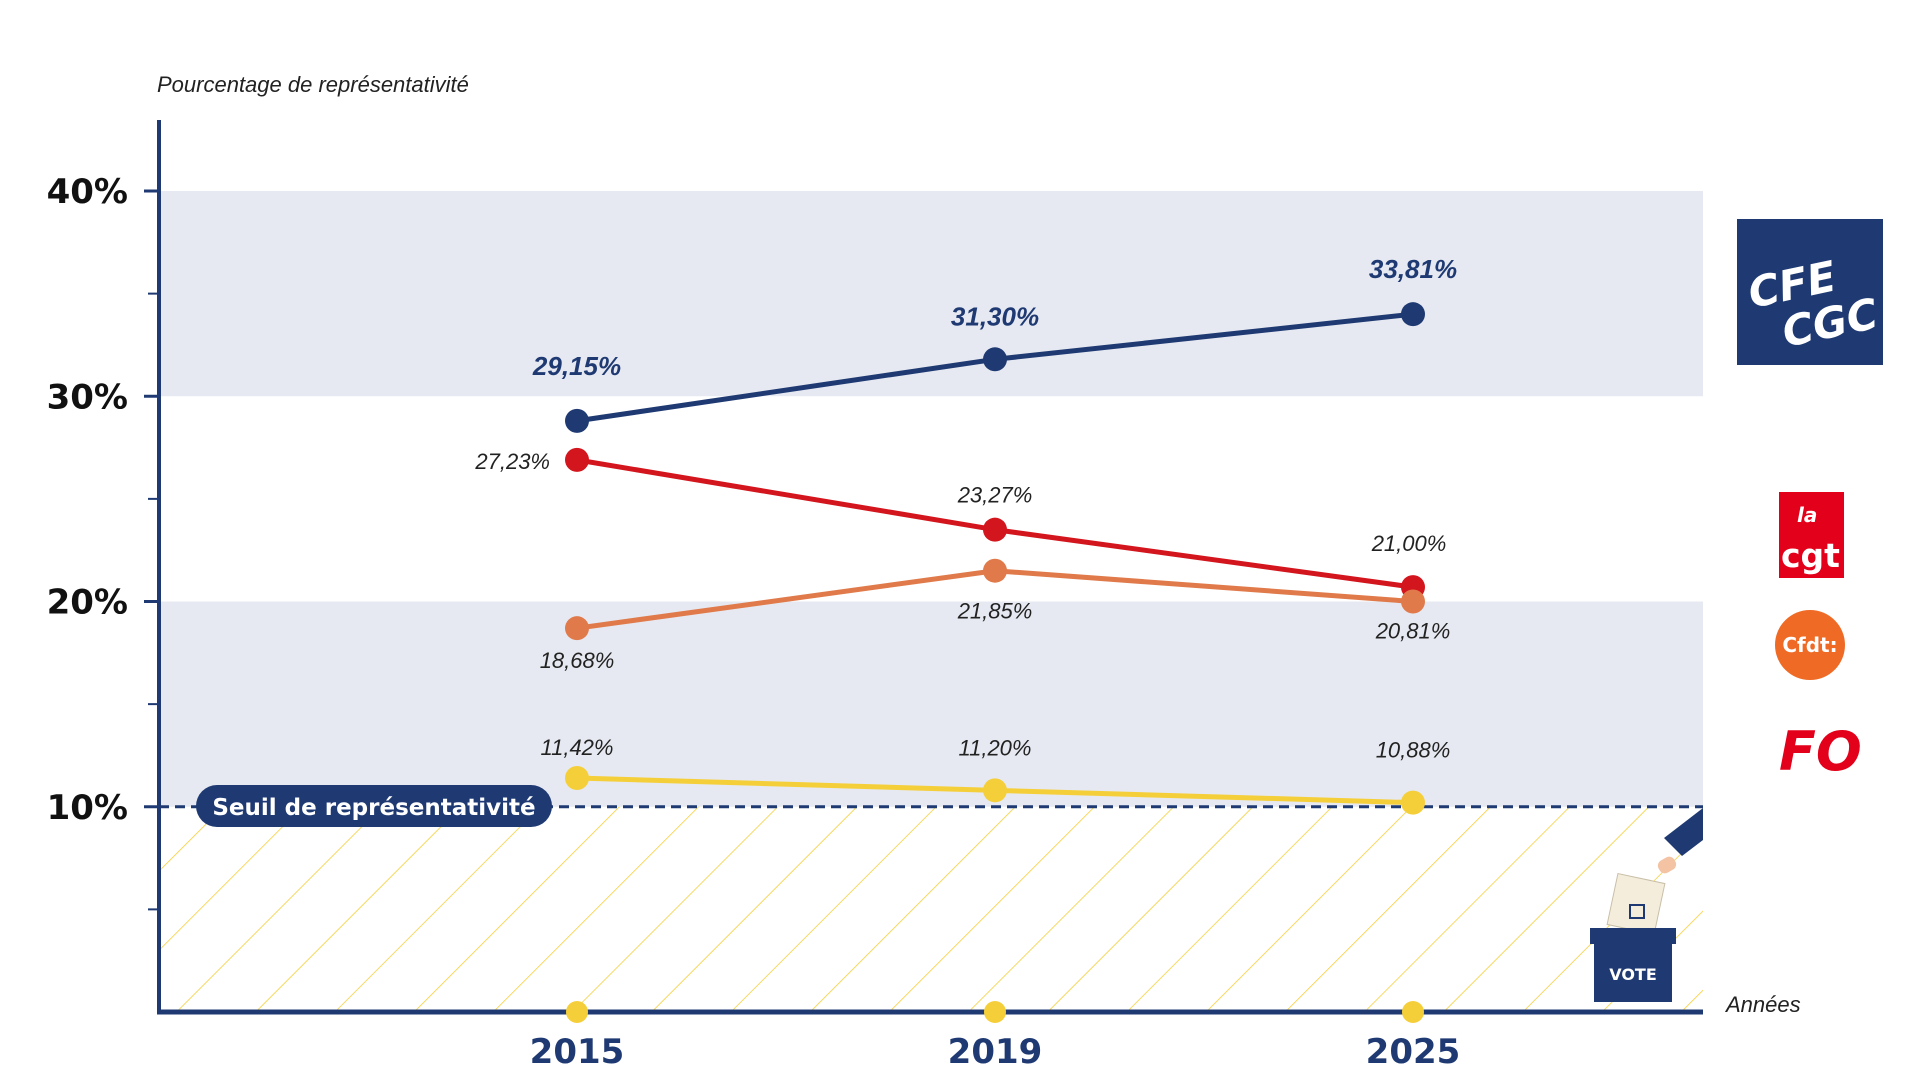 This screenshot has height=1080, width=1920. I want to click on y-tick-label: 20%, so click(87, 603).